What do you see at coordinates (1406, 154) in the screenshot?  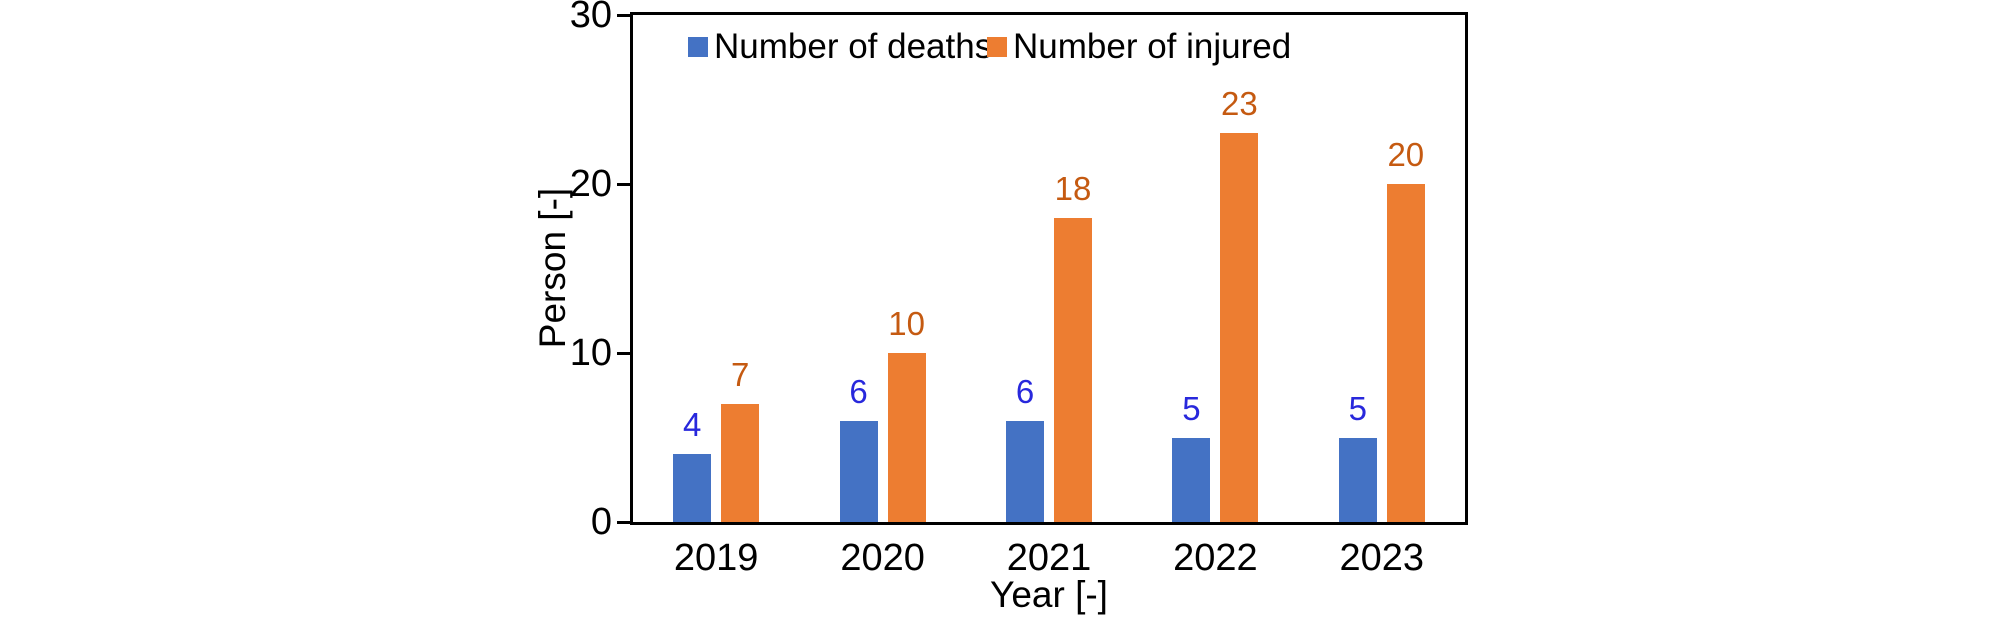 I see `injured-value-label-2023: 20` at bounding box center [1406, 154].